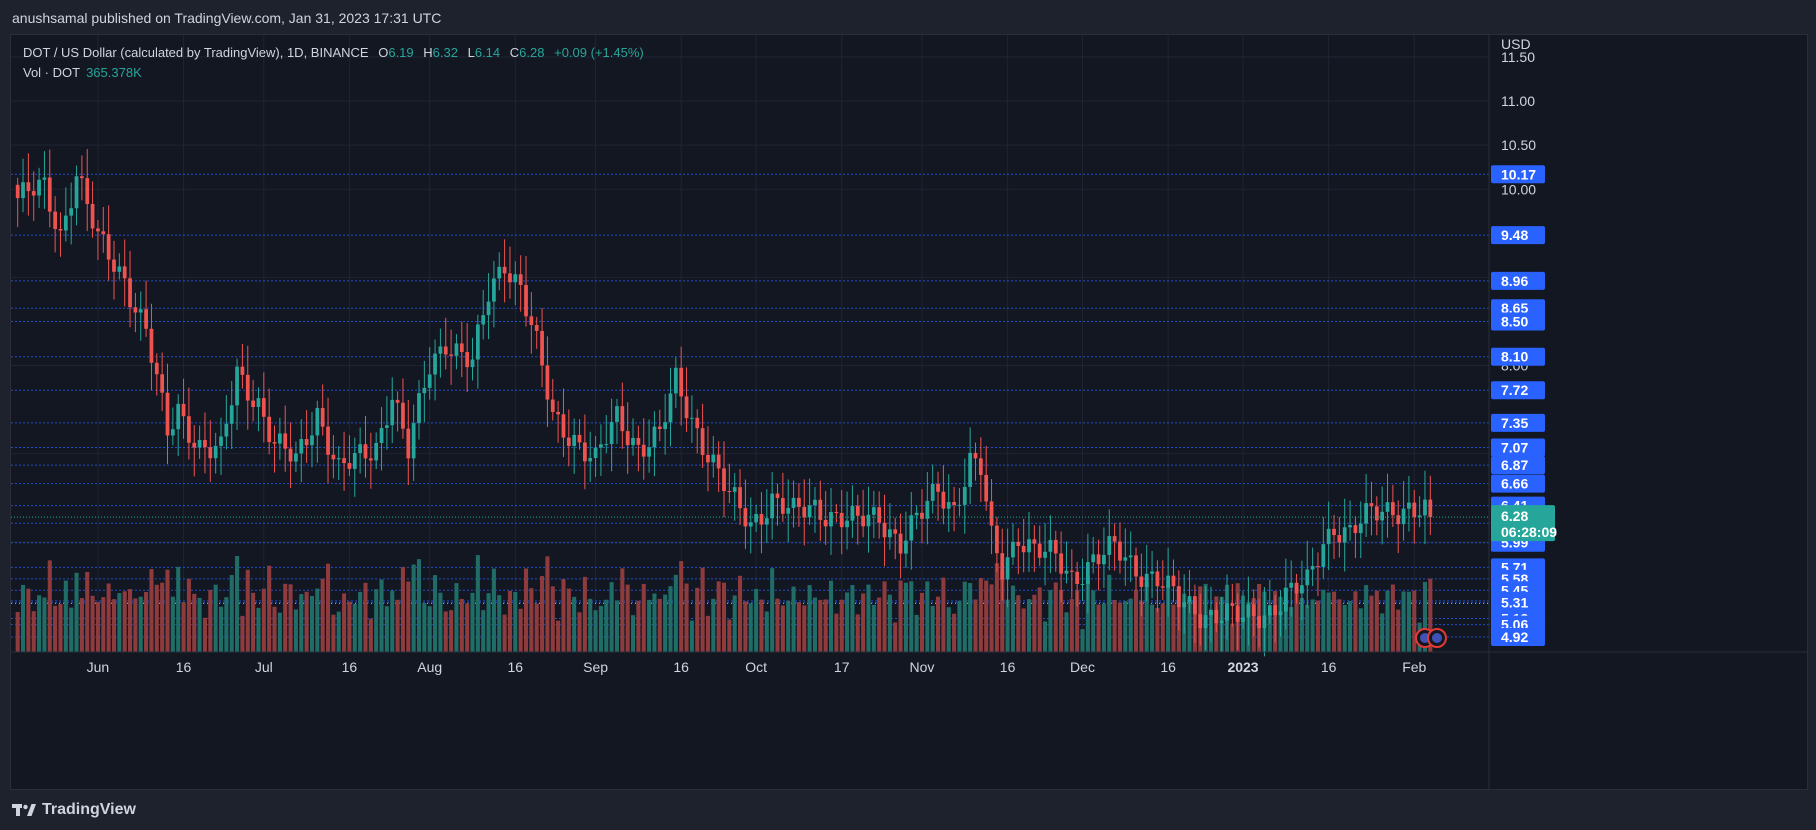  I want to click on currency-label: USD, so click(1516, 44).